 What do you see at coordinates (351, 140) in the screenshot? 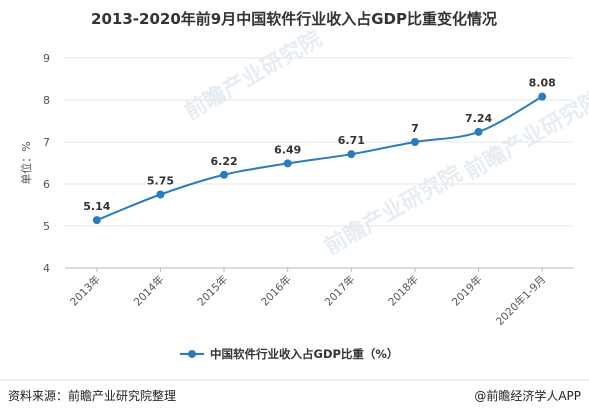
I see `data-label: 6.71` at bounding box center [351, 140].